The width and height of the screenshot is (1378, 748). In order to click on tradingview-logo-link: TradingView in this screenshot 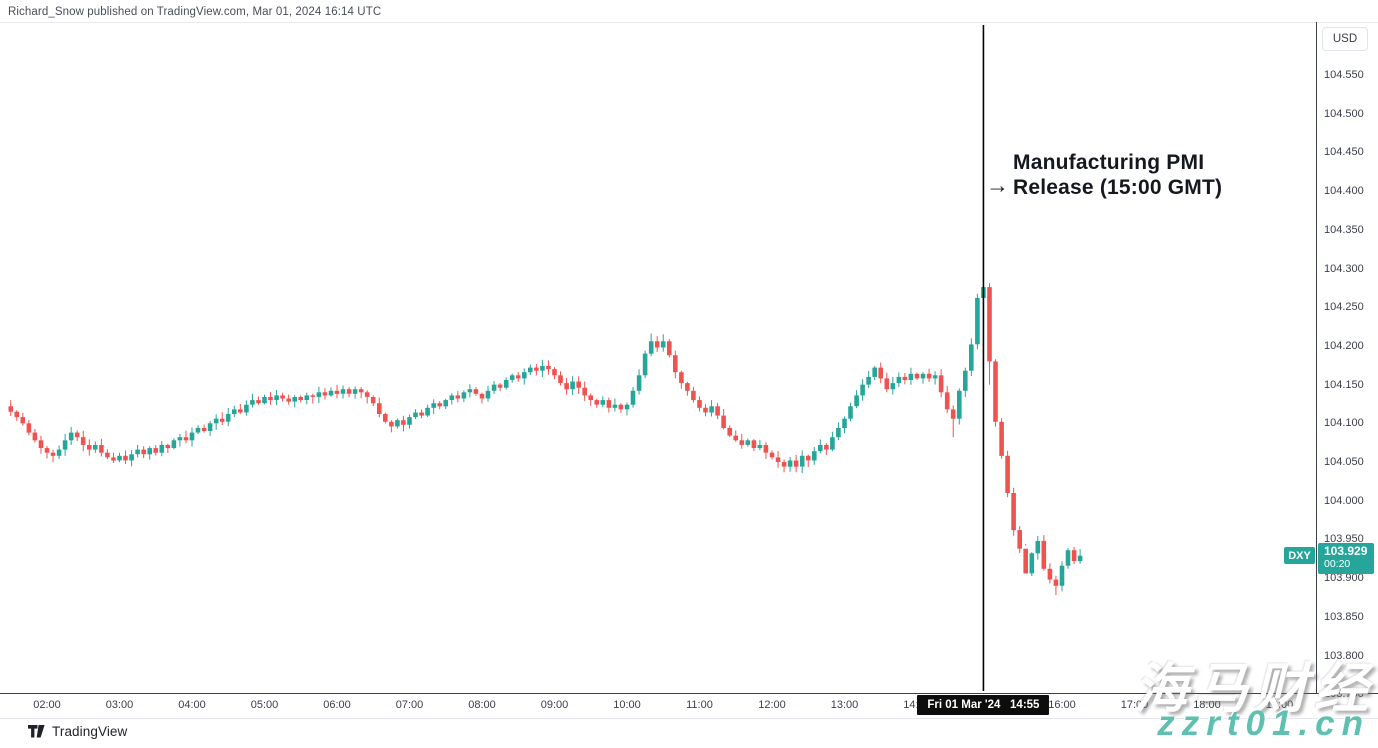, I will do `click(77, 731)`.